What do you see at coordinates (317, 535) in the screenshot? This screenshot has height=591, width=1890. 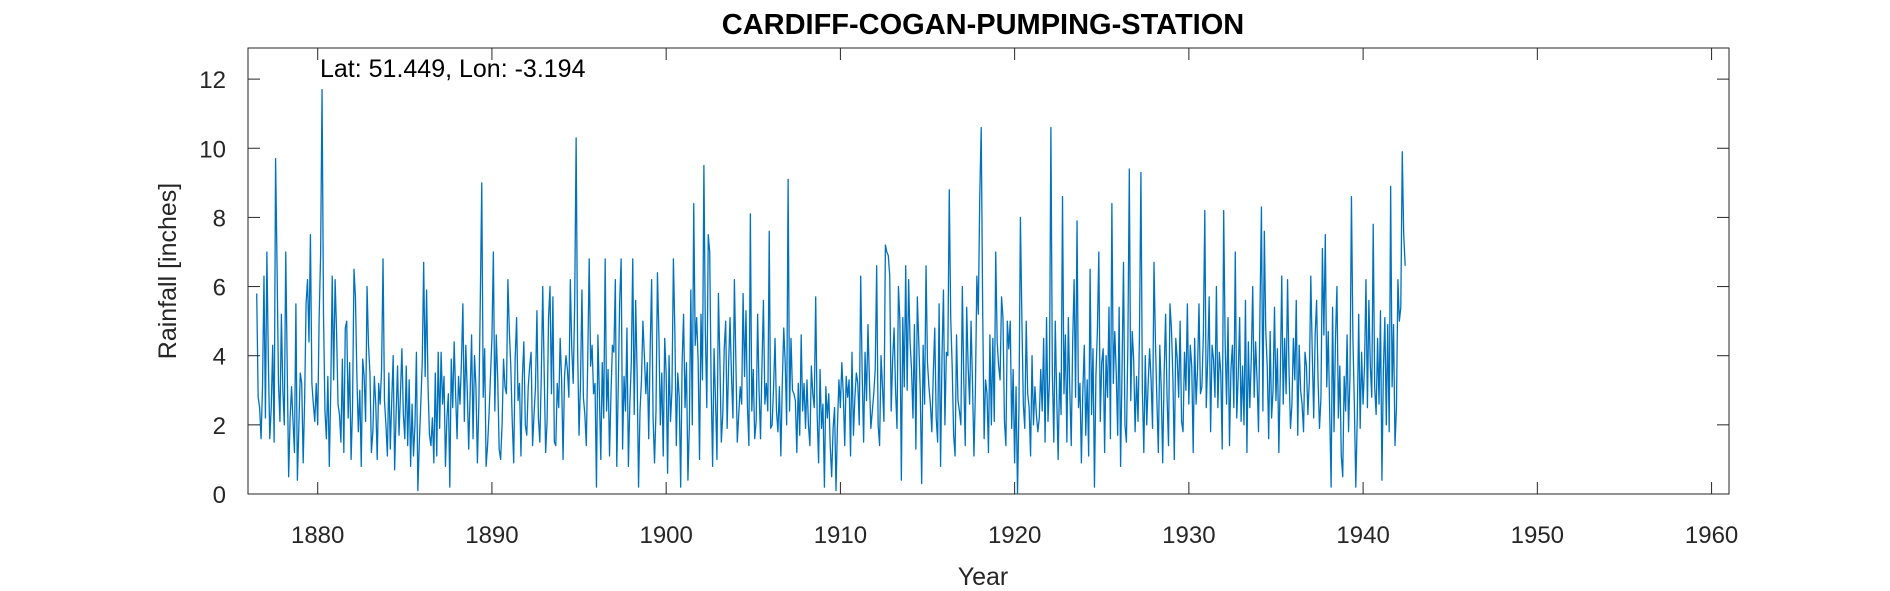 I see `x-tick-label: 1880` at bounding box center [317, 535].